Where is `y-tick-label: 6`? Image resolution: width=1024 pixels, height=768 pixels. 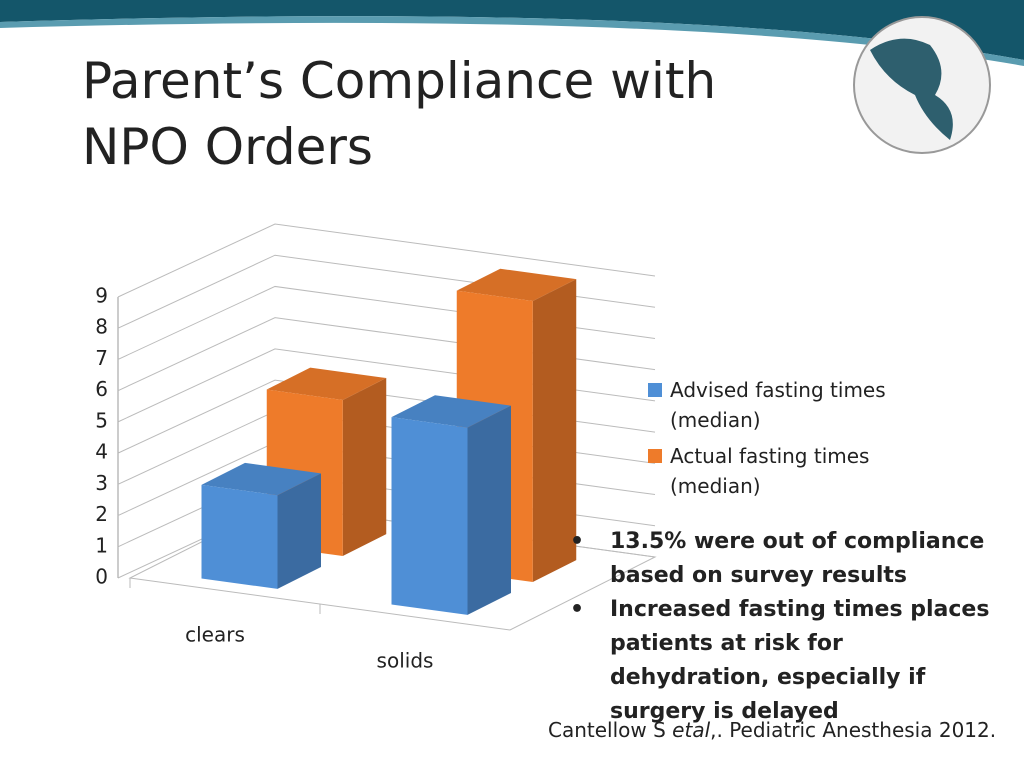
y-tick-label: 6 is located at coordinates (101, 389).